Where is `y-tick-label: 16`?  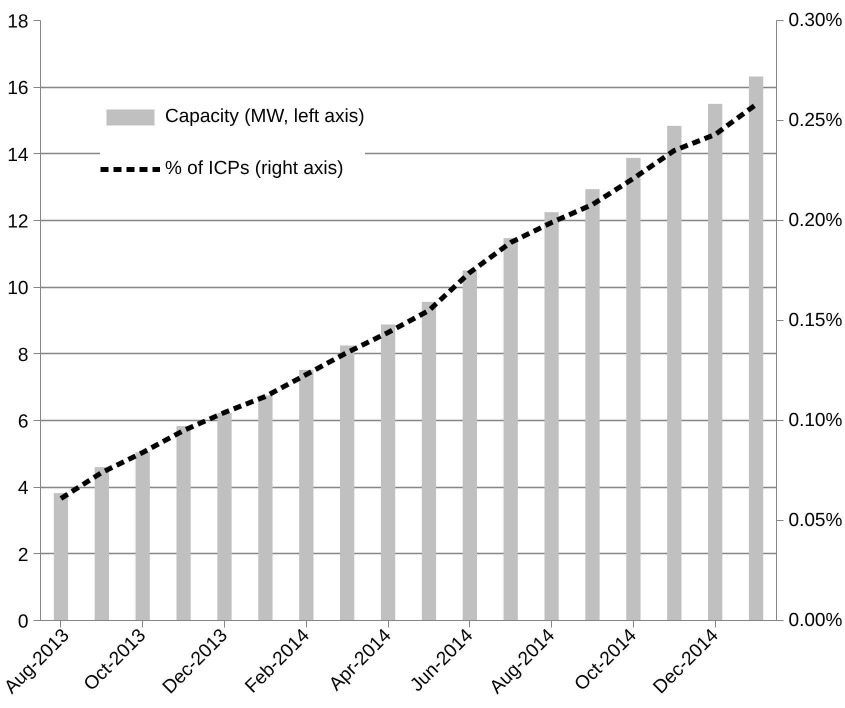
y-tick-label: 16 is located at coordinates (18, 89).